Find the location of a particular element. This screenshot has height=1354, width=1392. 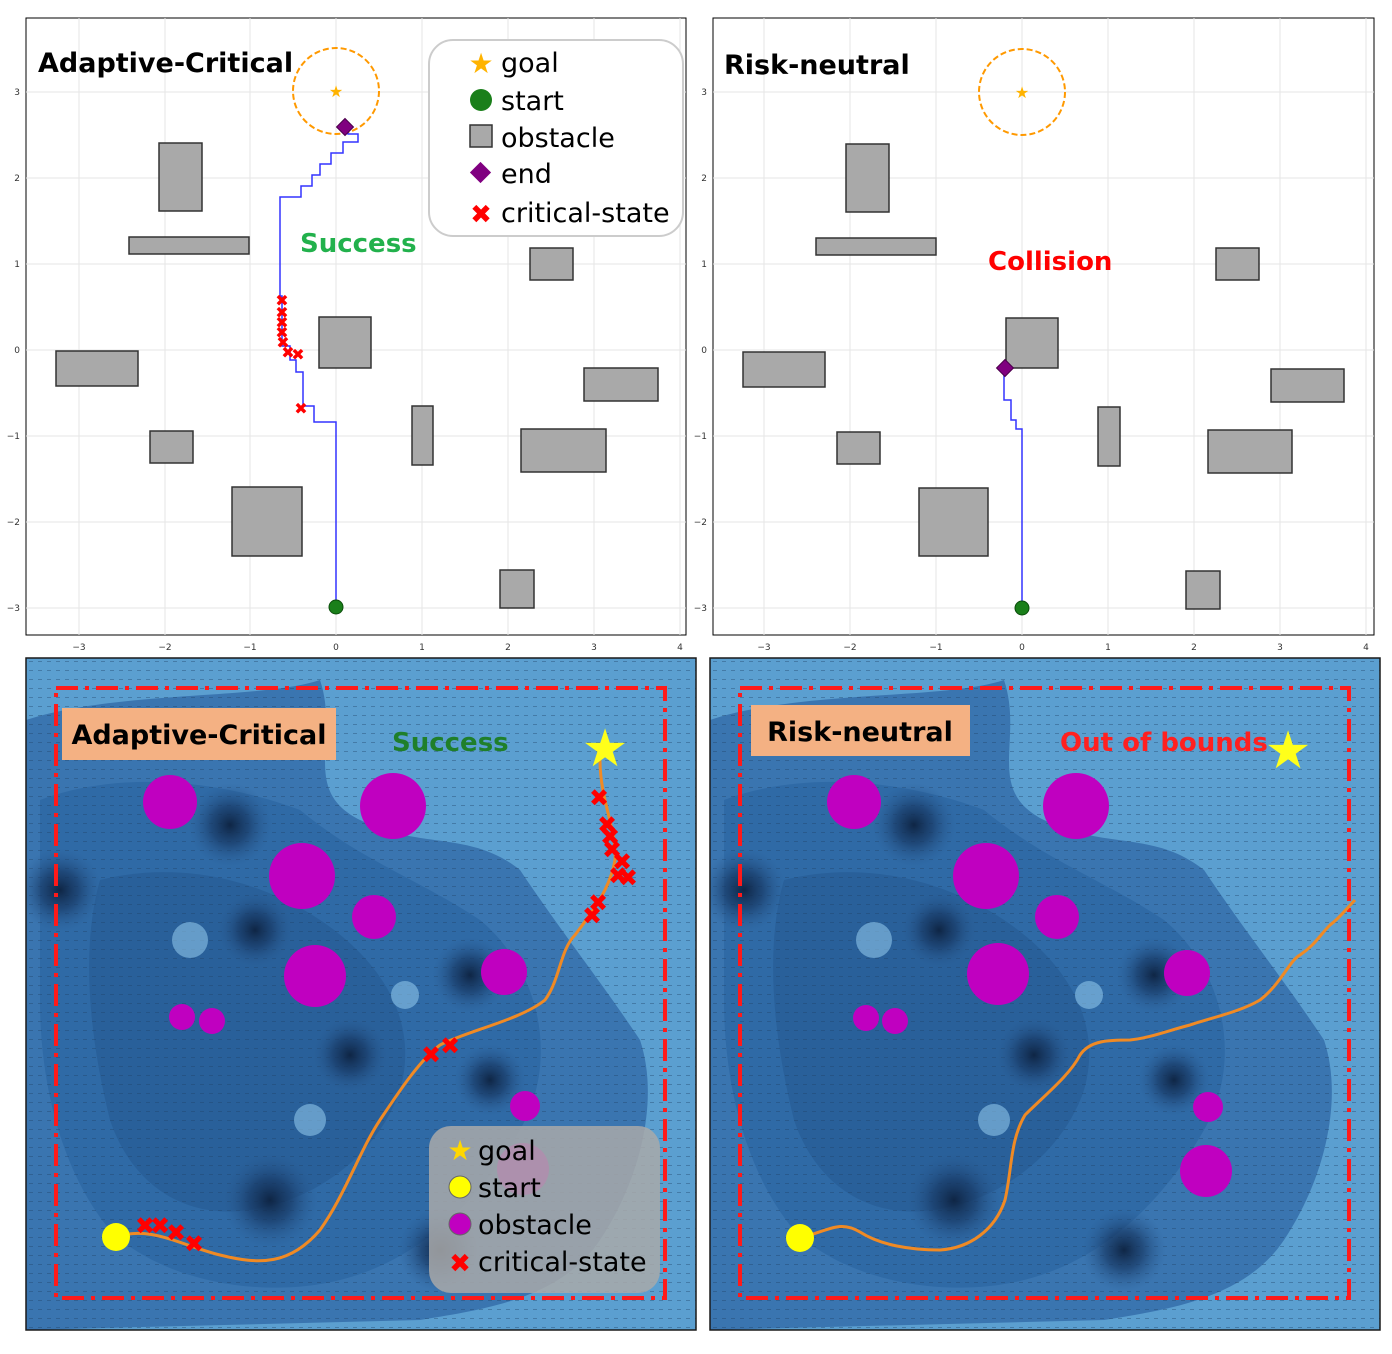

vortices is located at coordinates (276, 1037).